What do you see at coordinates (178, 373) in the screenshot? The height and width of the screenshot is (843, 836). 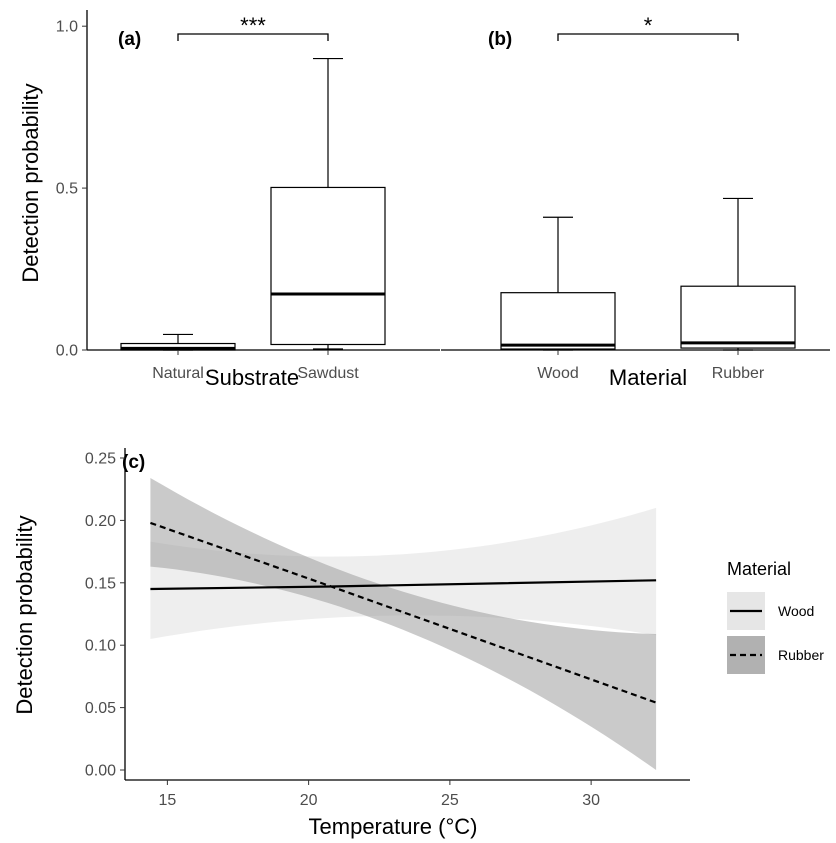 I see `panel-a-x-tick-label-natural: Natural` at bounding box center [178, 373].